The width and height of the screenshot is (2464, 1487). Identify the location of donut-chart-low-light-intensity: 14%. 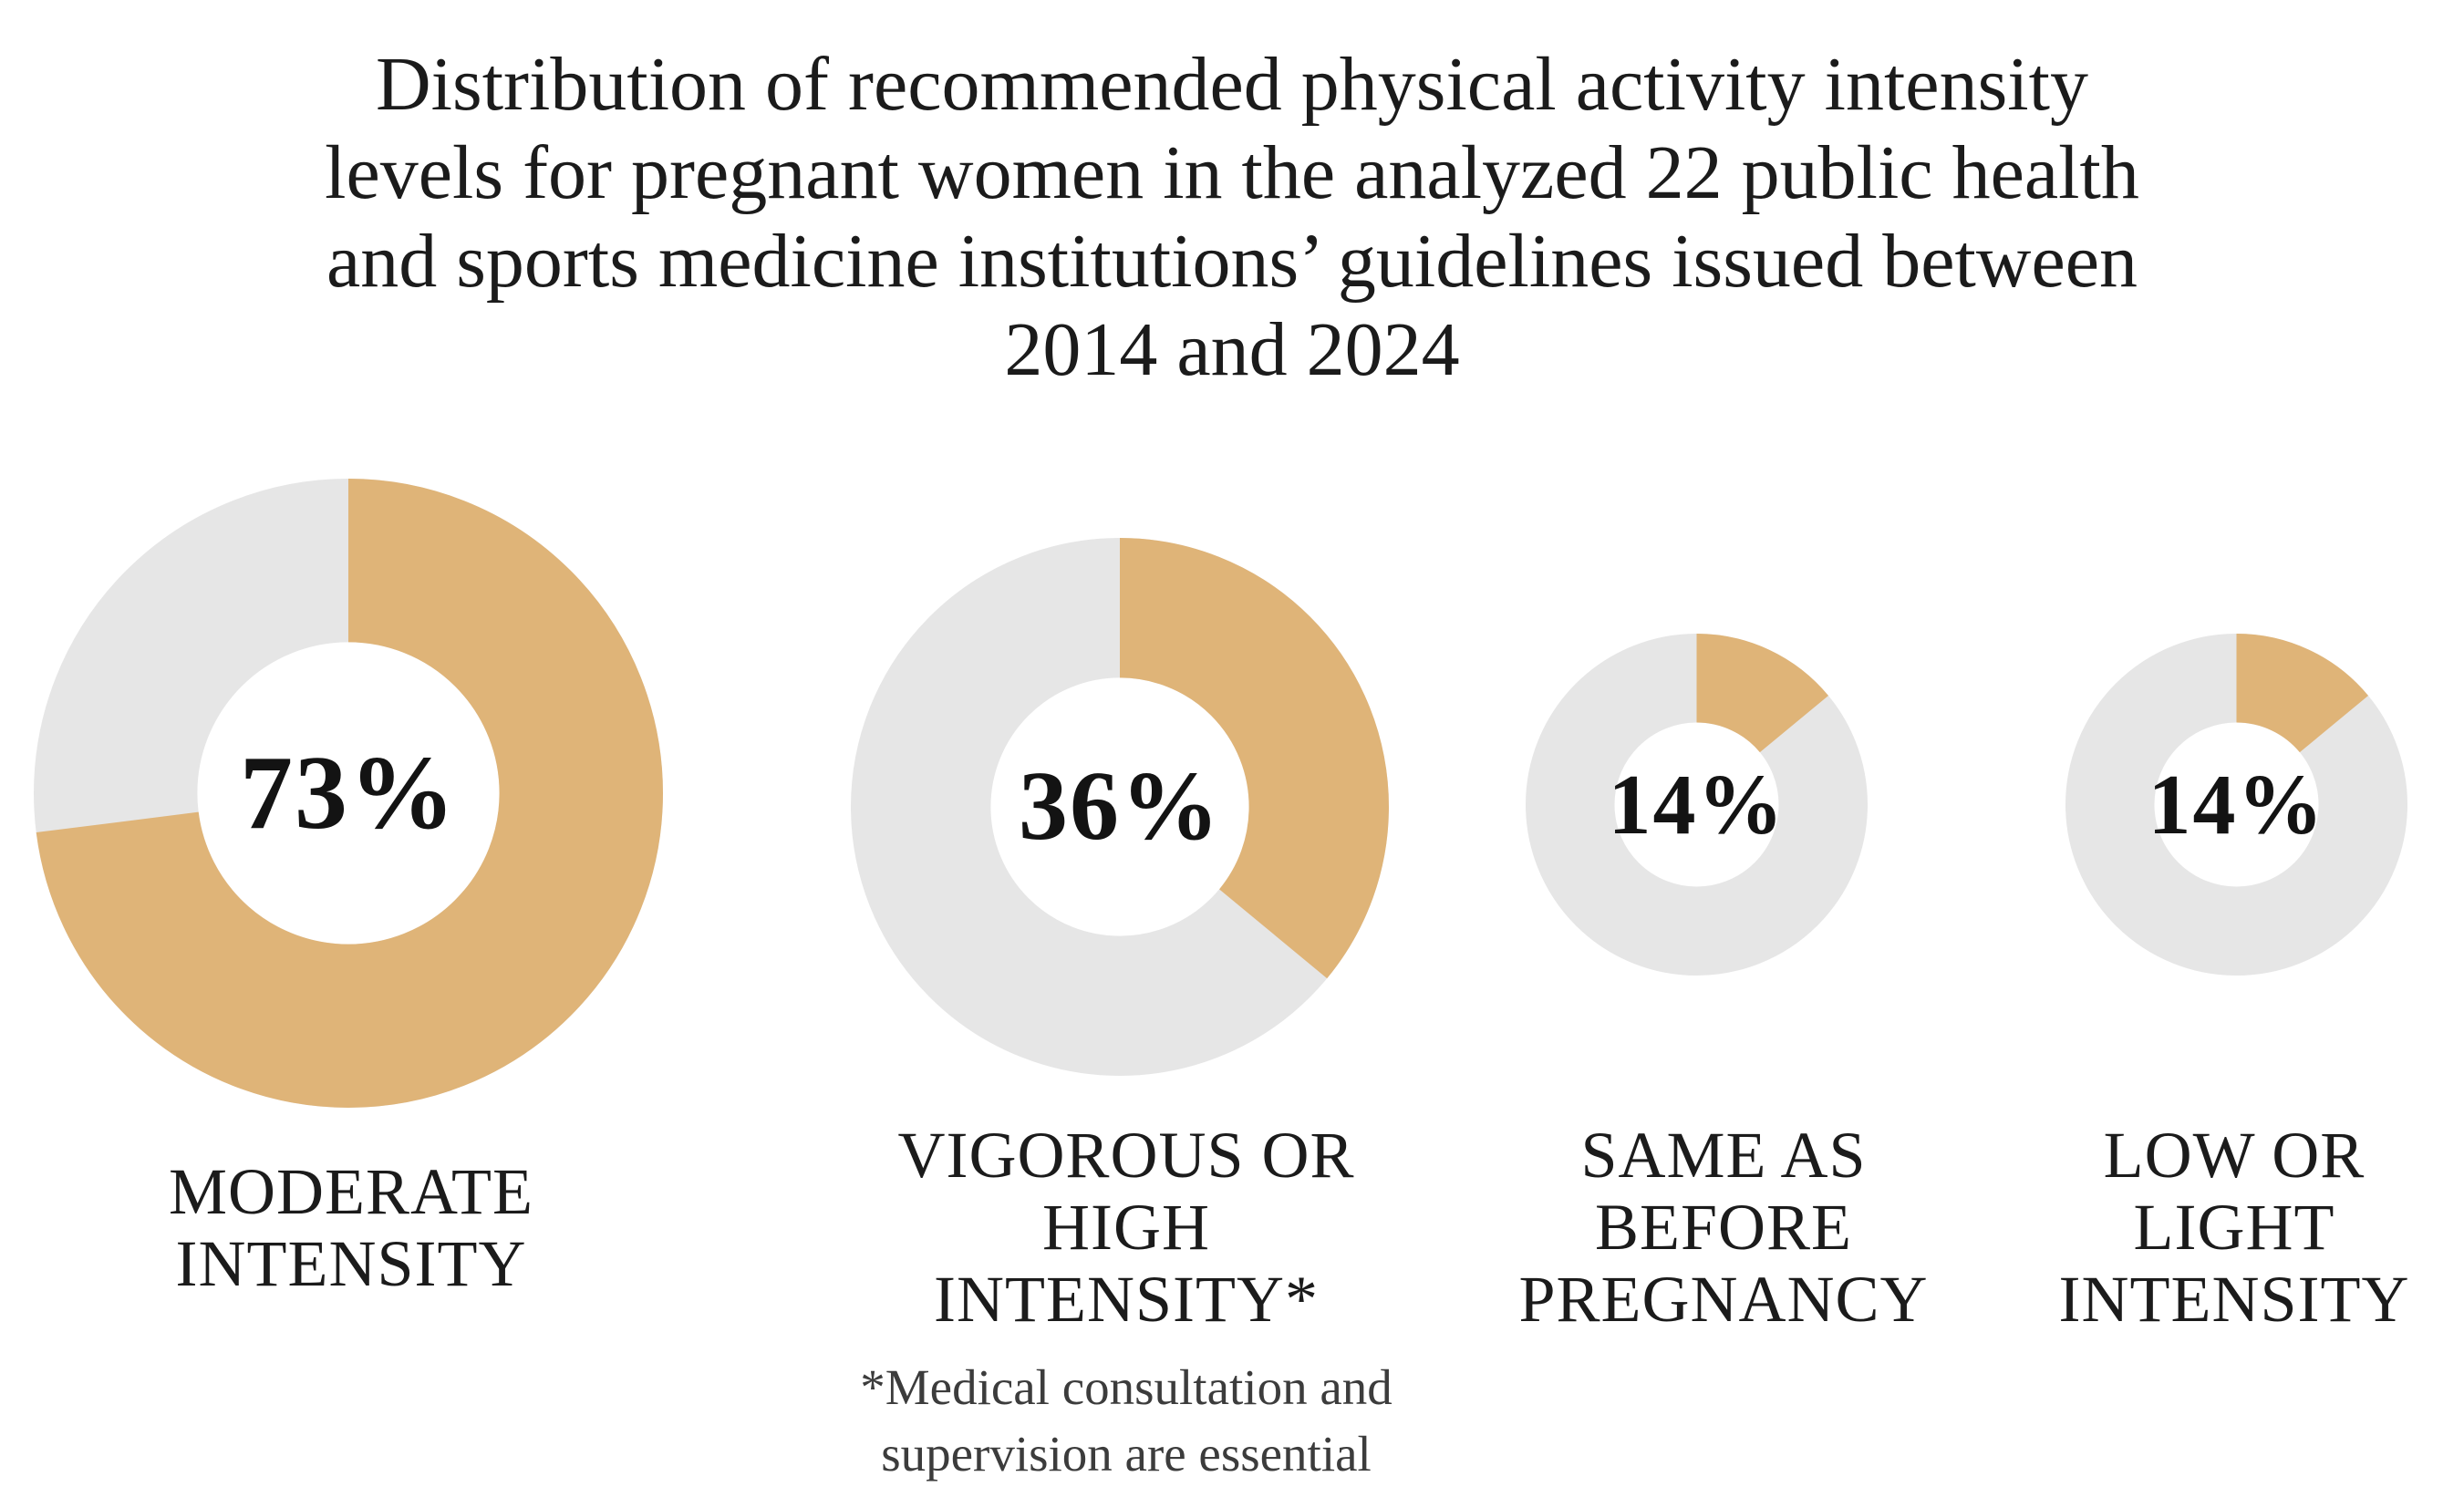
(2236, 805).